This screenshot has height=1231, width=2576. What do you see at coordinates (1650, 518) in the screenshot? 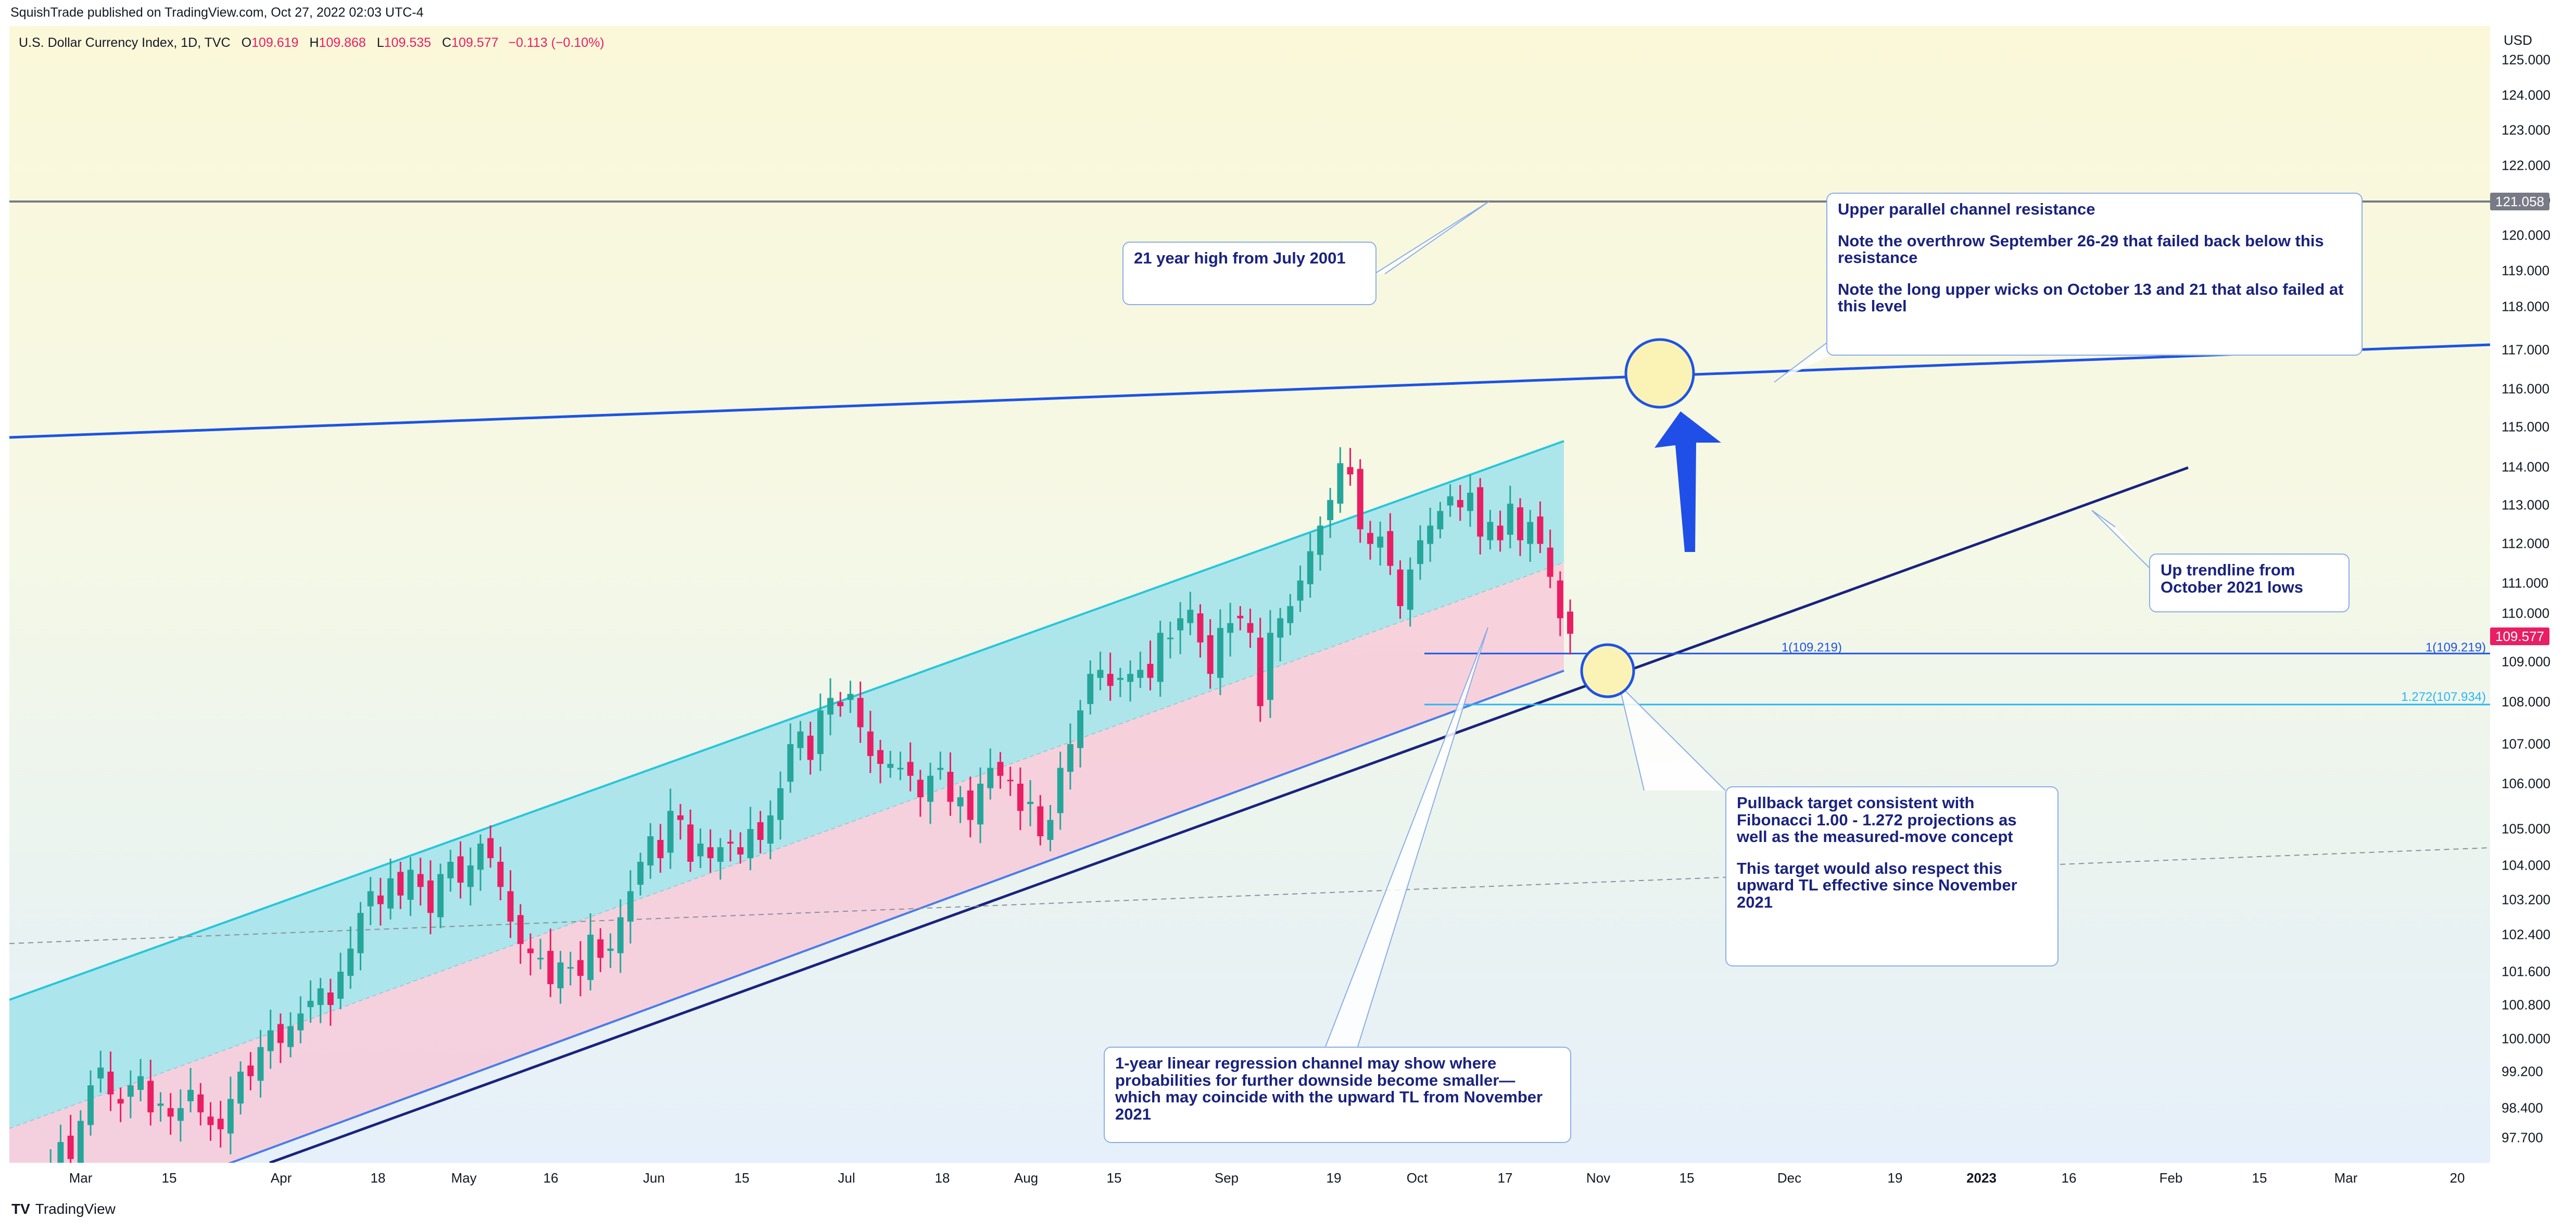
I see `markers` at bounding box center [1650, 518].